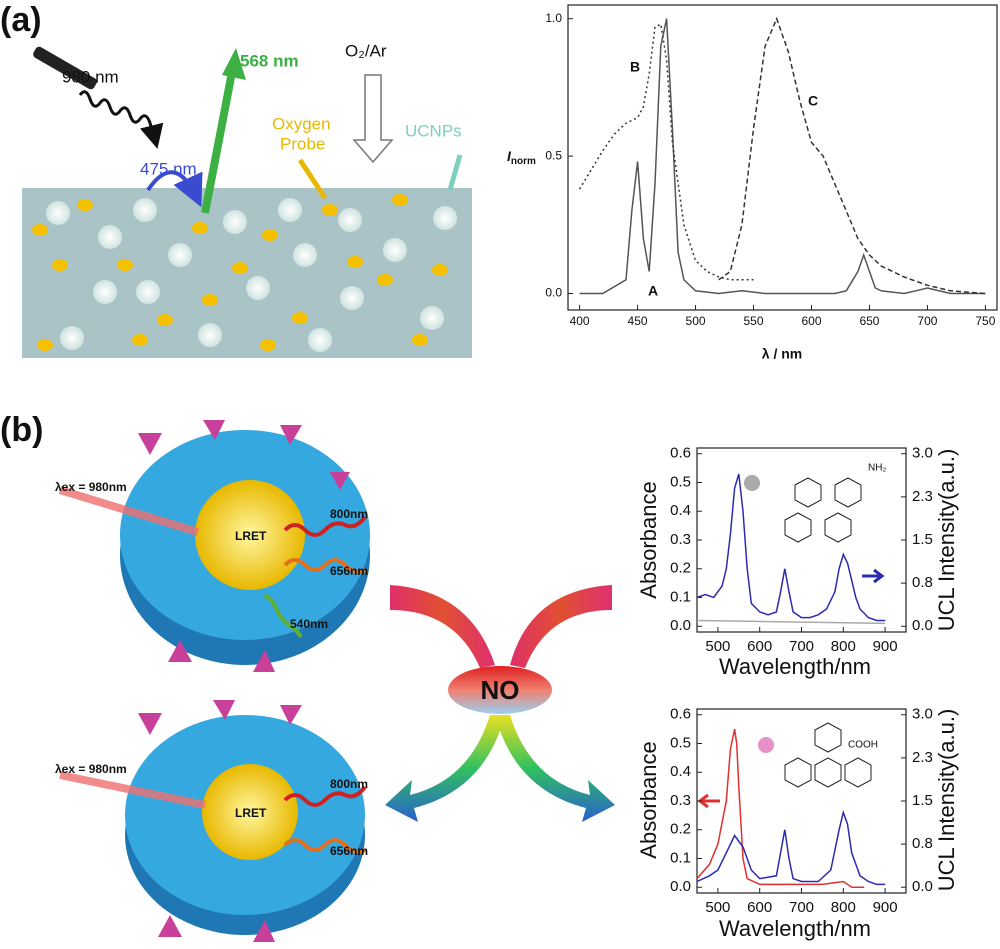  I want to click on y-axis-label: Absorbance, so click(648, 539).